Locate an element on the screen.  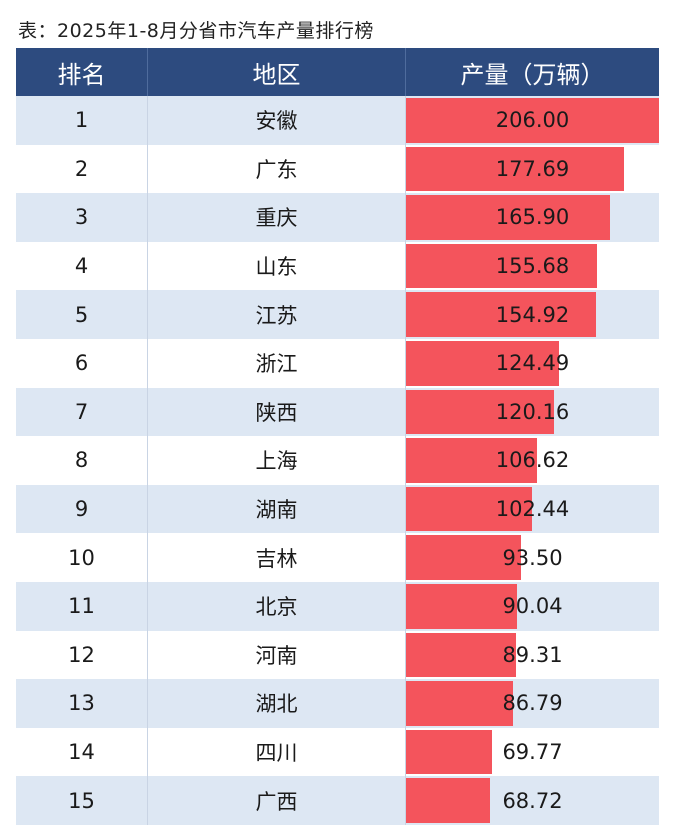
rank-cell: 3 is located at coordinates (81, 217).